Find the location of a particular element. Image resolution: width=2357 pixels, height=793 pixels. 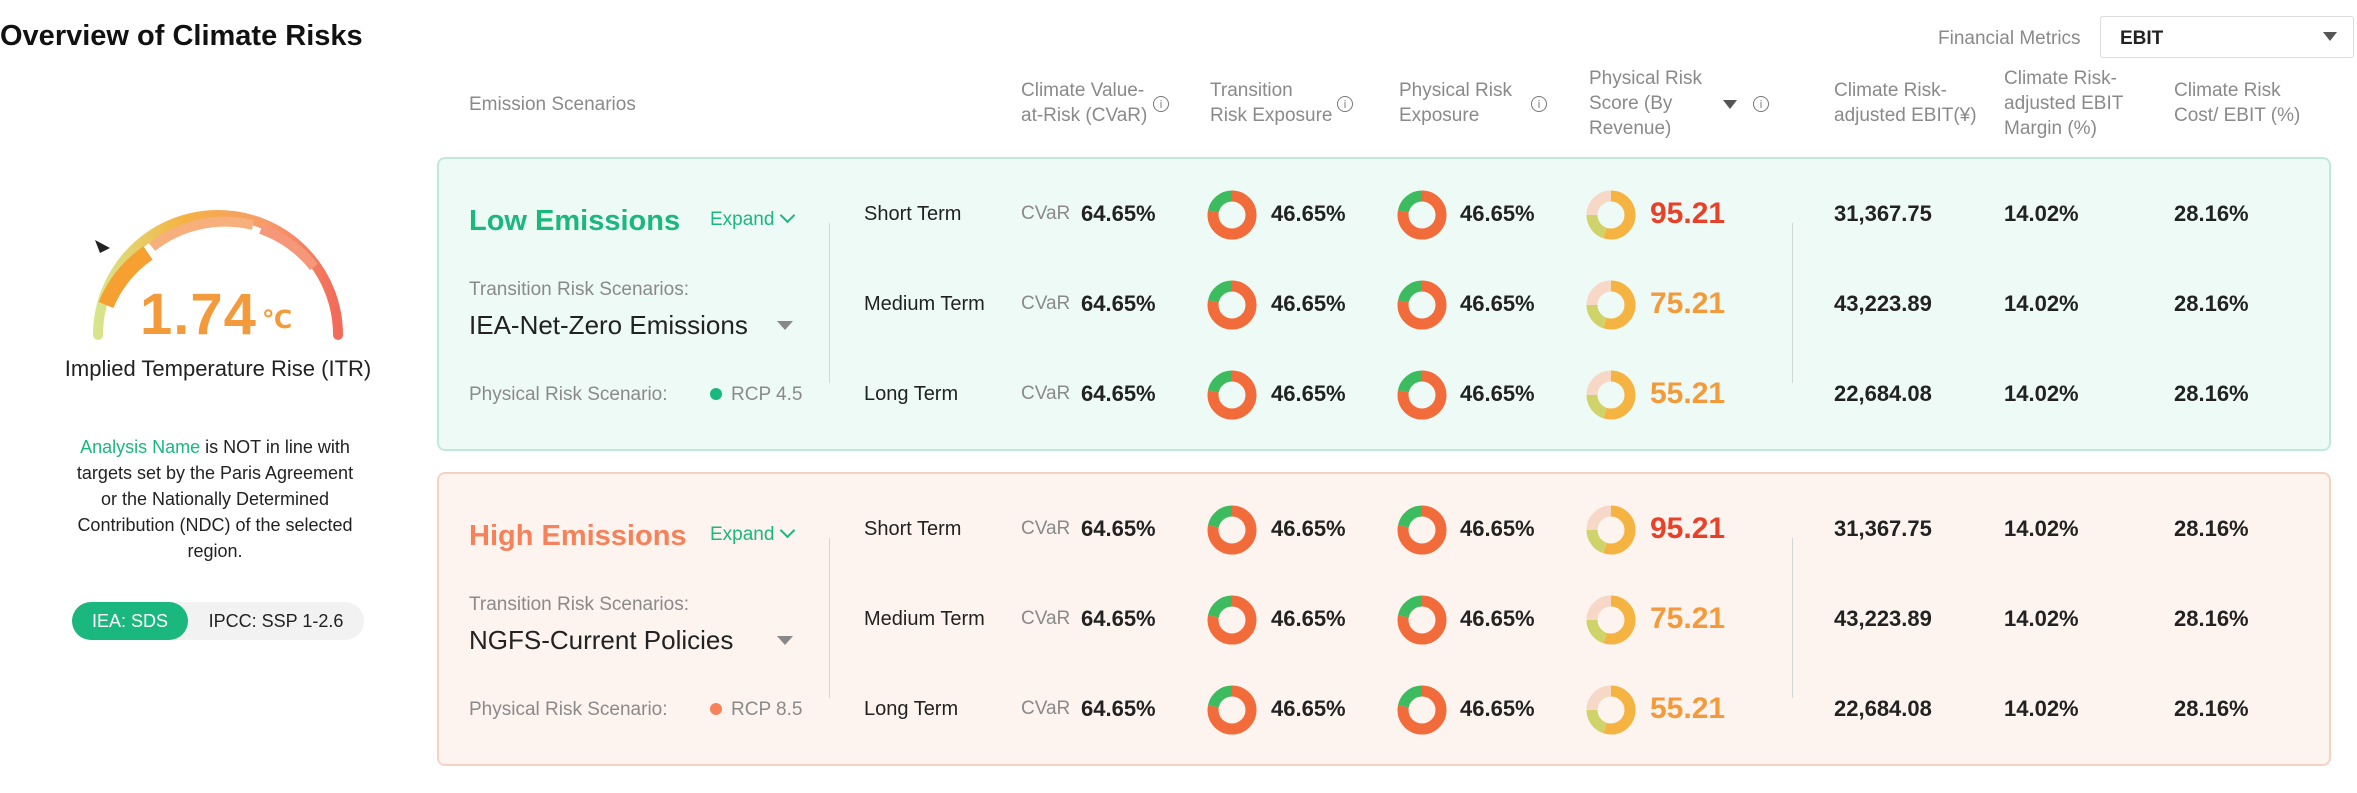

col-adj-ebit-line1: Climate Risk- is located at coordinates (1890, 90).